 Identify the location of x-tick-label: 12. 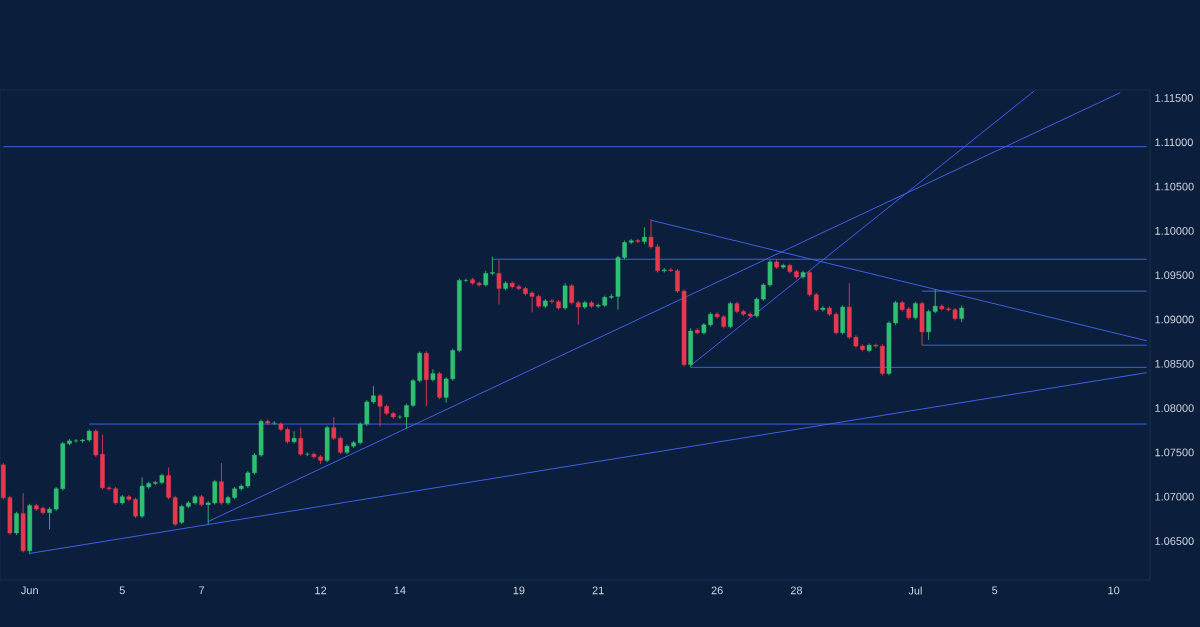
(321, 590).